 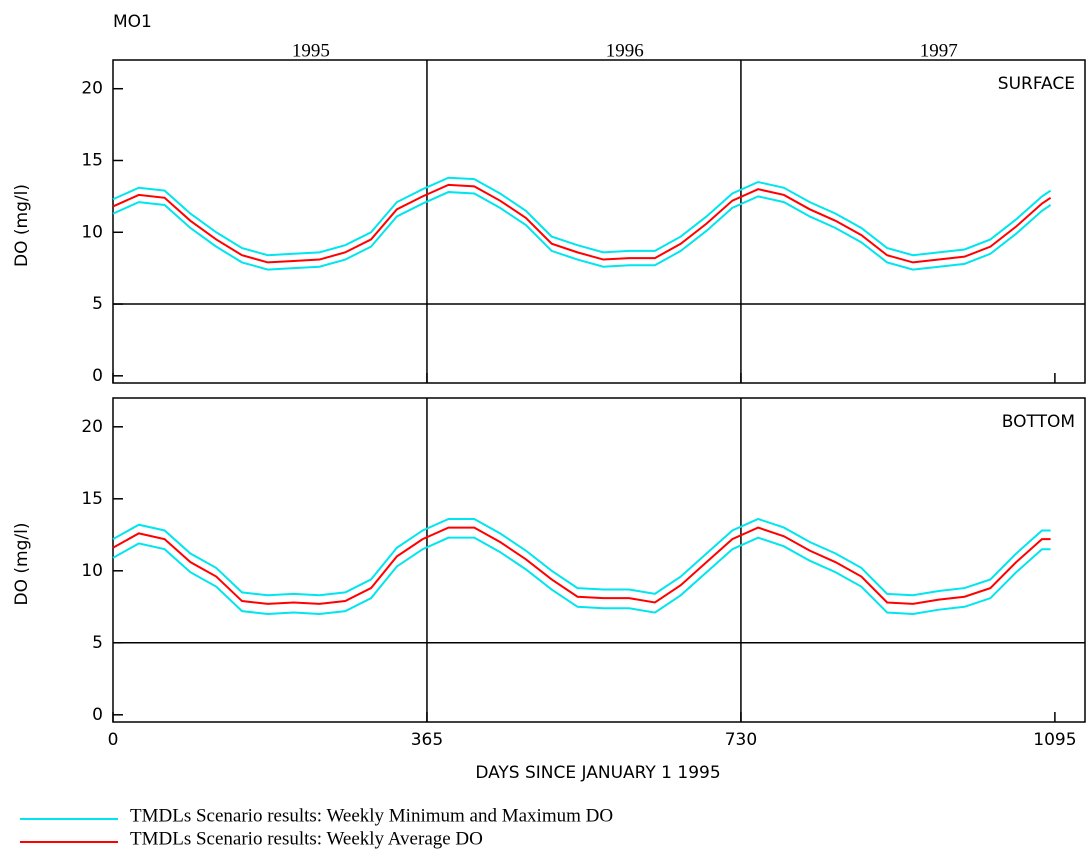 I want to click on year-label: 1997, so click(x=939, y=50).